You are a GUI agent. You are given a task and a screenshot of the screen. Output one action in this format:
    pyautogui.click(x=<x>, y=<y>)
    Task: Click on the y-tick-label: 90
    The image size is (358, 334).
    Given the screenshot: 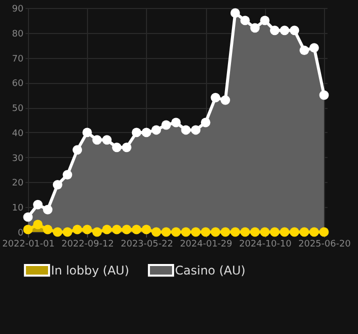 What is the action you would take?
    pyautogui.click(x=18, y=9)
    